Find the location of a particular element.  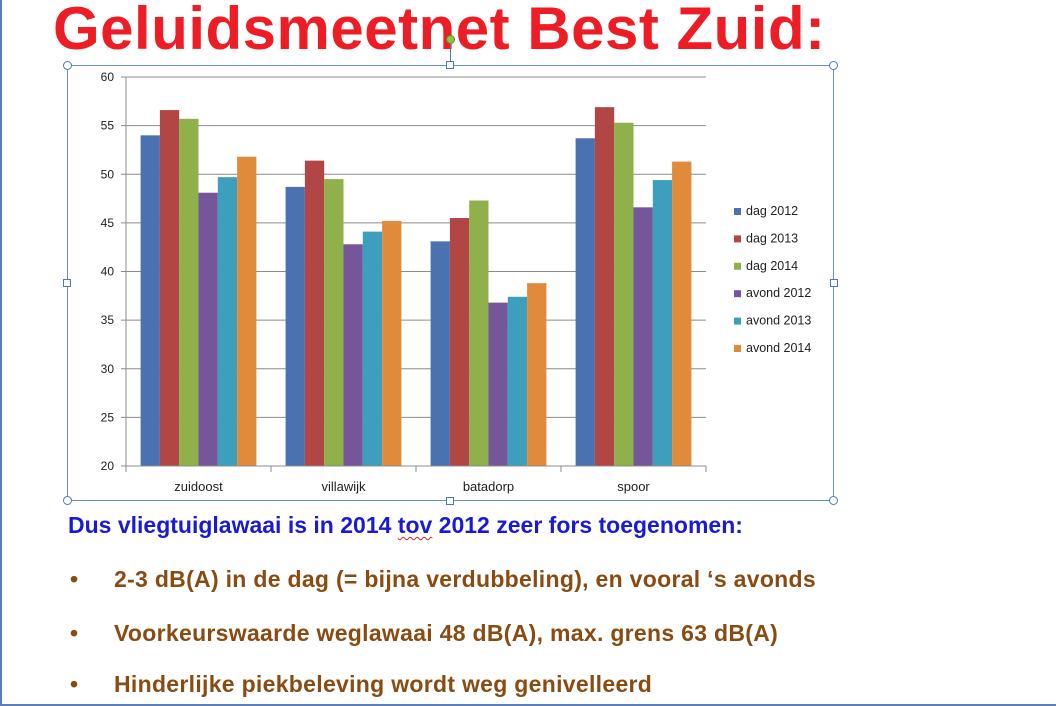

legend-label: avond 2013 is located at coordinates (778, 321).